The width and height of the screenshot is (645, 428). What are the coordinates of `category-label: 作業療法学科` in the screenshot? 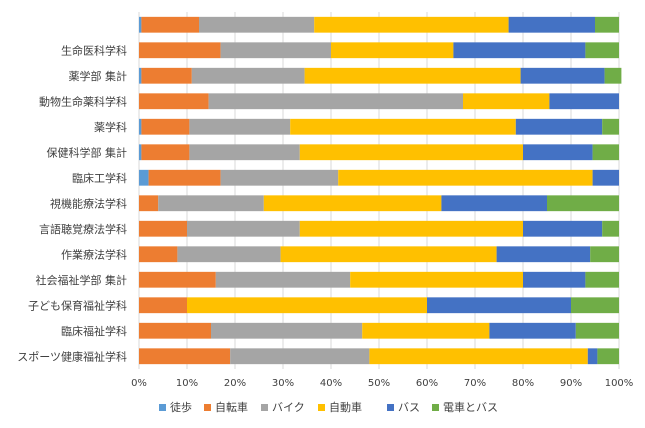 It's located at (94, 254).